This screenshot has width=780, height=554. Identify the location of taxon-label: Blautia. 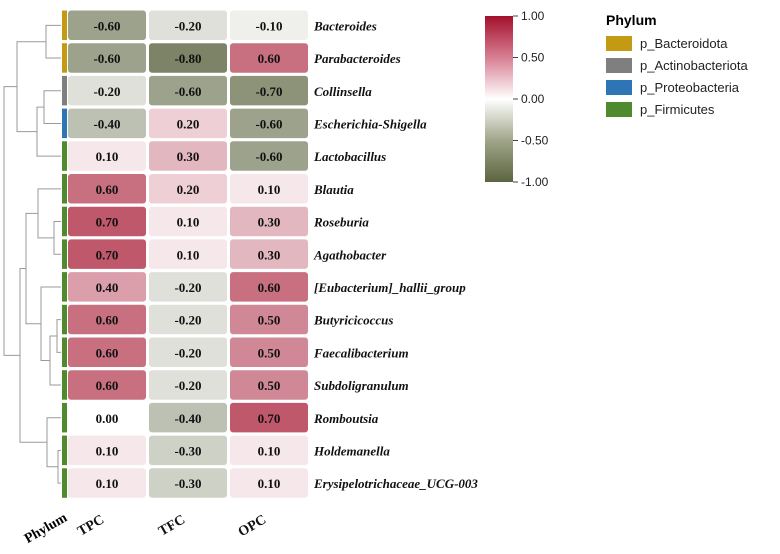
(333, 189).